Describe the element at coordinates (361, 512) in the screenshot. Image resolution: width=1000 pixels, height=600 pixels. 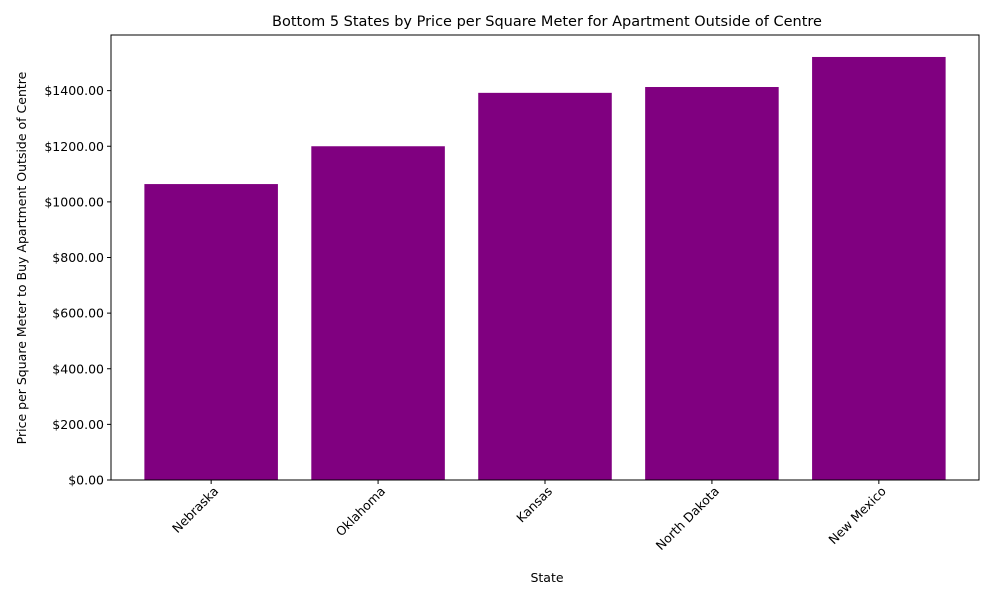
I see `x-tick-label: Oklahoma` at that location.